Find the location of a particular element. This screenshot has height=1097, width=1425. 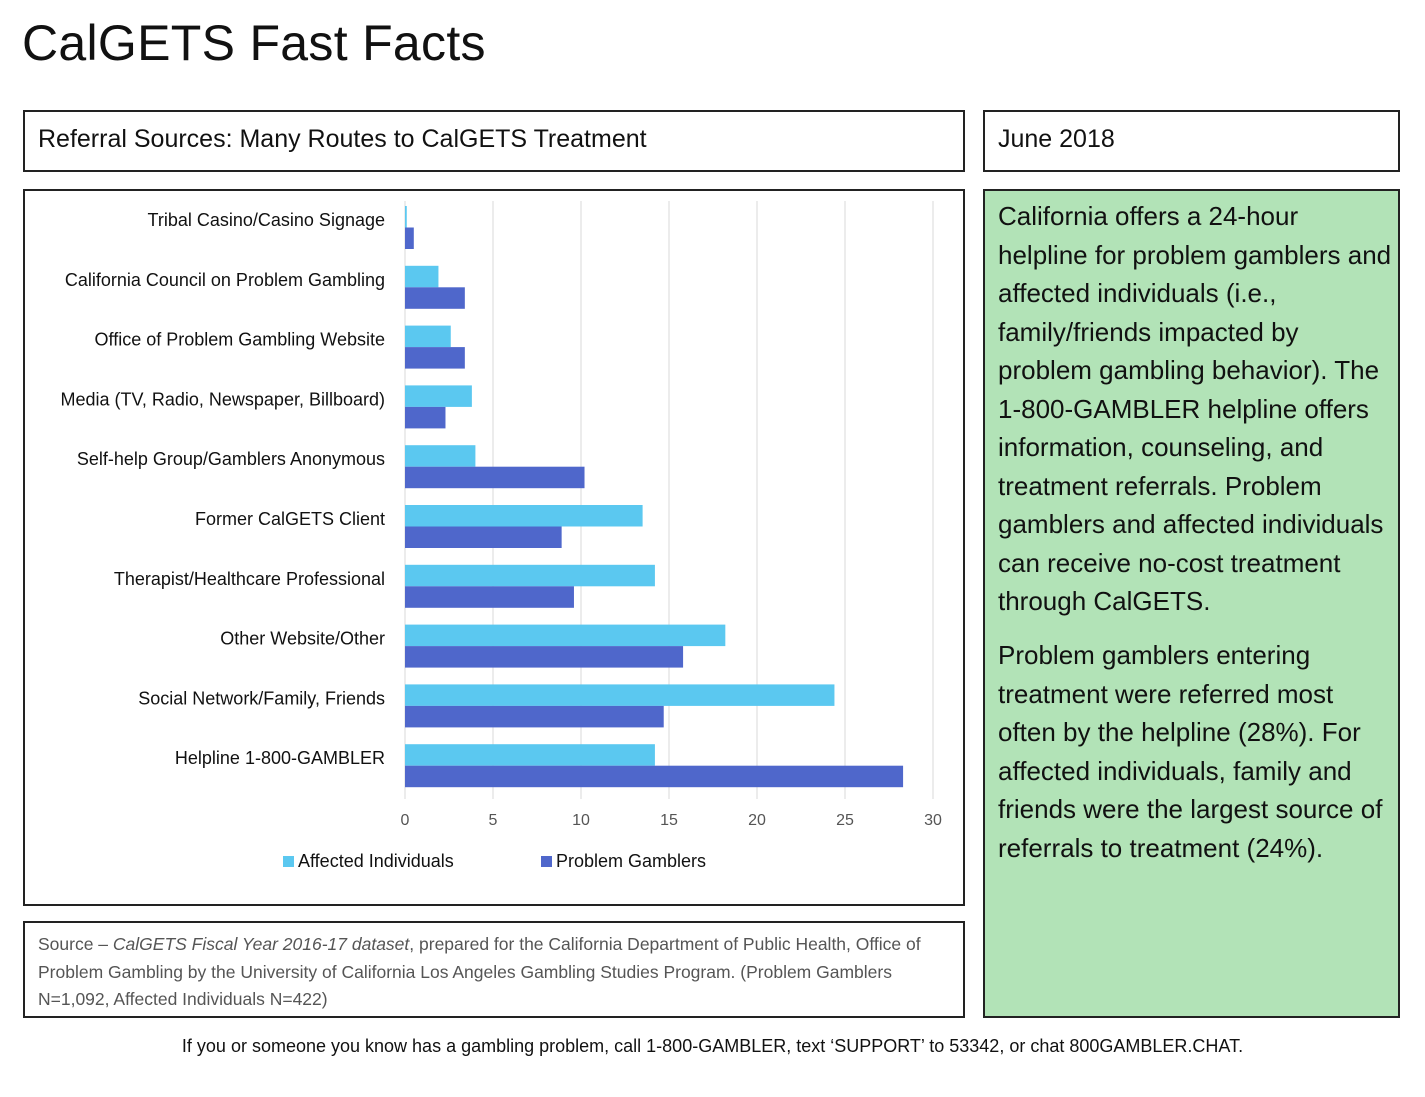

x-tick-label: 30 is located at coordinates (933, 820).